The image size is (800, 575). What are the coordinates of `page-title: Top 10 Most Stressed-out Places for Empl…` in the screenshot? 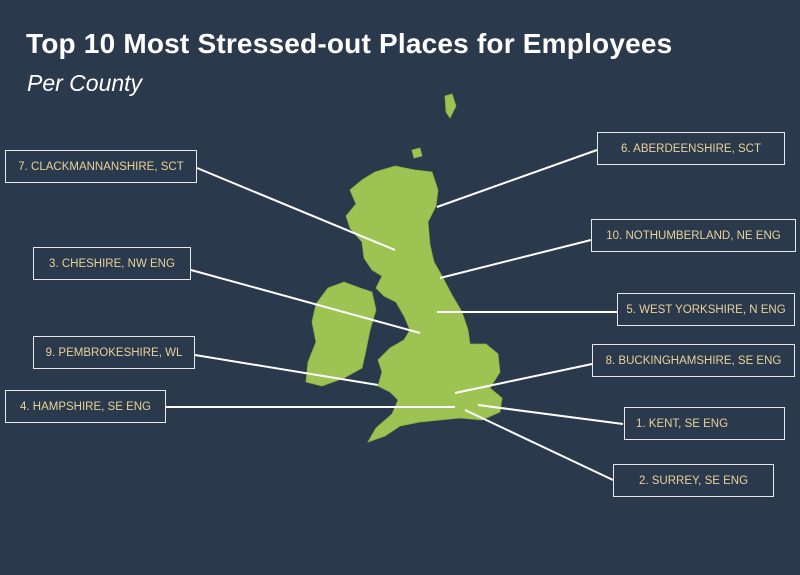 It's located at (349, 43).